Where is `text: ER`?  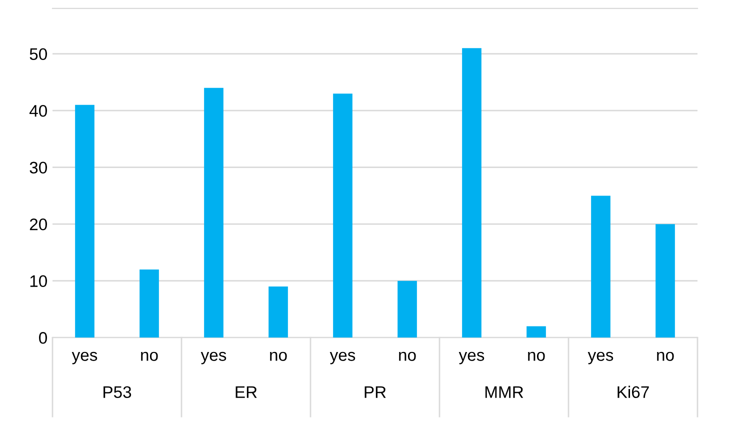
text: ER is located at coordinates (246, 392).